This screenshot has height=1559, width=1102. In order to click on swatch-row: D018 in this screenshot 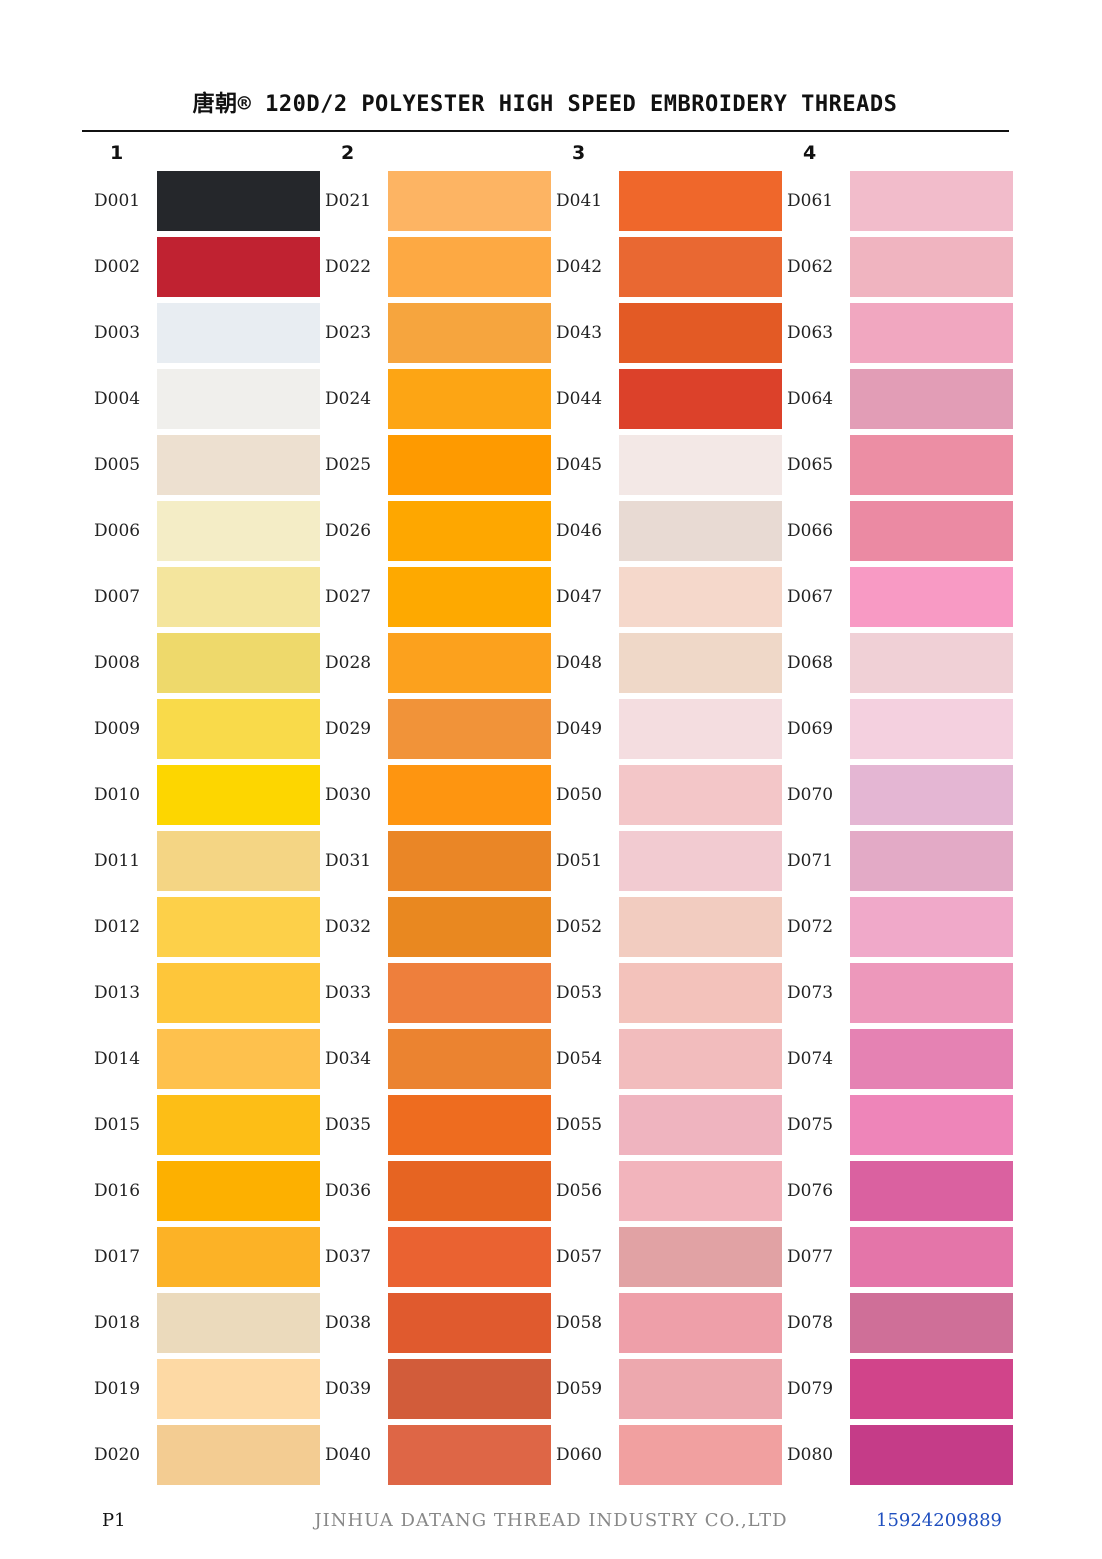, I will do `click(210, 1323)`.